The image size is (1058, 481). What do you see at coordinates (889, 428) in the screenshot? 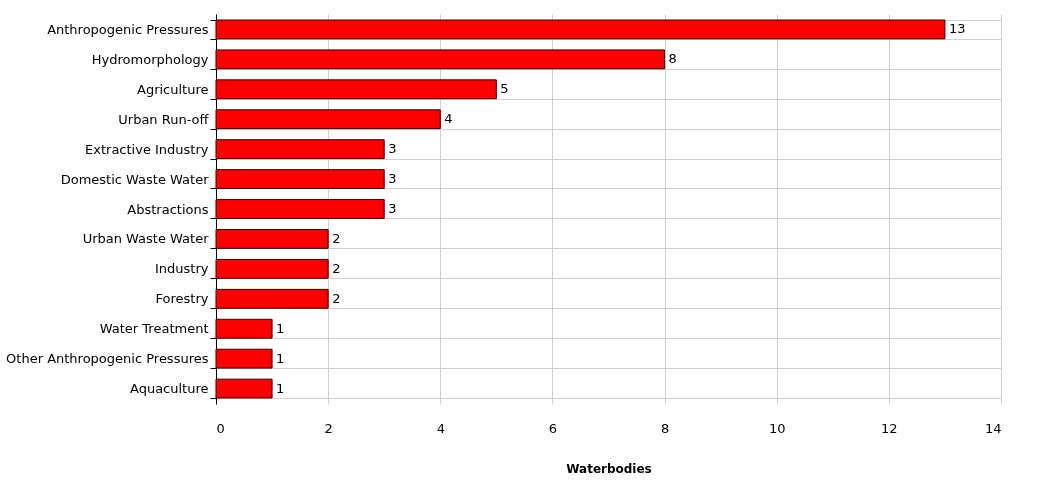
I see `x-tick-label: 12` at bounding box center [889, 428].